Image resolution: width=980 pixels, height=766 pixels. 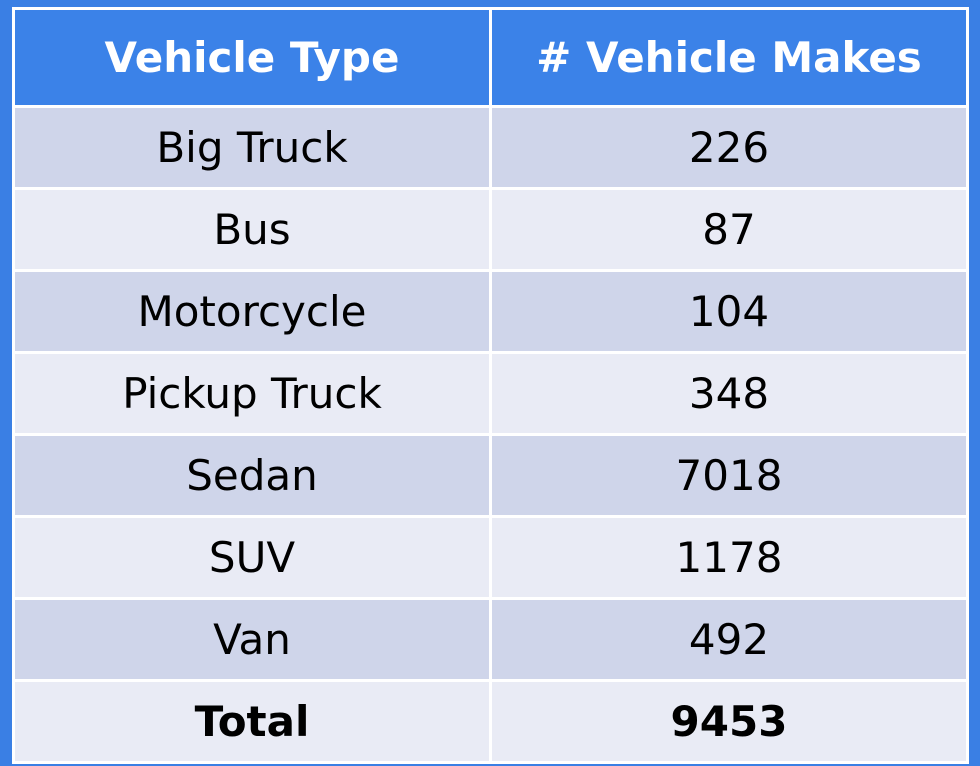 I want to click on vehicle-makes-cell: 226, so click(x=729, y=147).